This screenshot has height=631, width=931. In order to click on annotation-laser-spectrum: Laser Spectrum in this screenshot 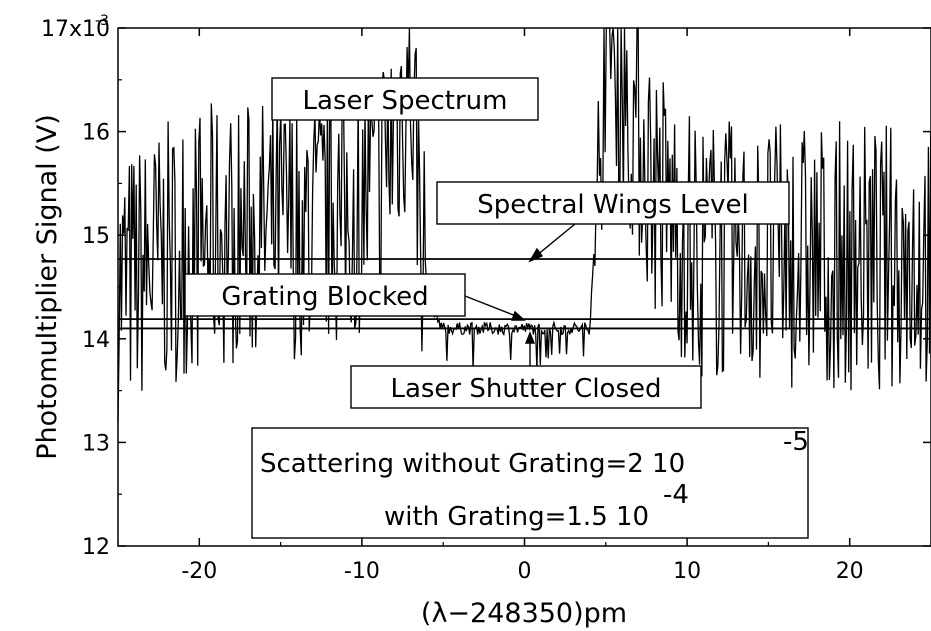, I will do `click(405, 99)`.